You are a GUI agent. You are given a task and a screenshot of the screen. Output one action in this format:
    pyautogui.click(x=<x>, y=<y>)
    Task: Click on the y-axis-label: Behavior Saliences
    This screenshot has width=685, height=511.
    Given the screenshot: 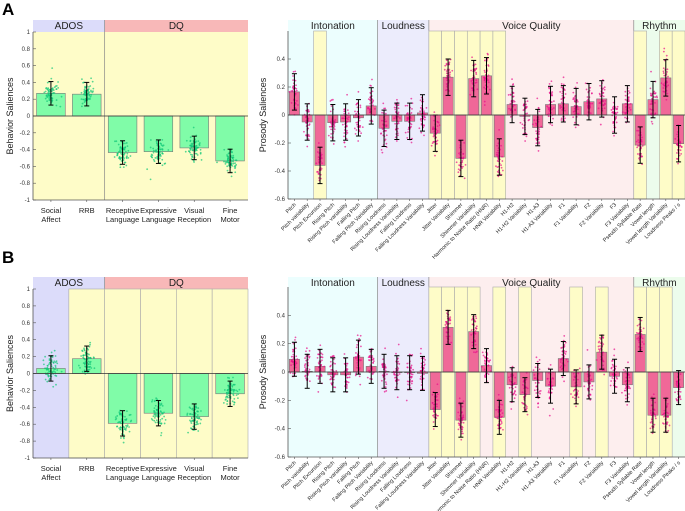 What is the action you would take?
    pyautogui.click(x=10, y=373)
    